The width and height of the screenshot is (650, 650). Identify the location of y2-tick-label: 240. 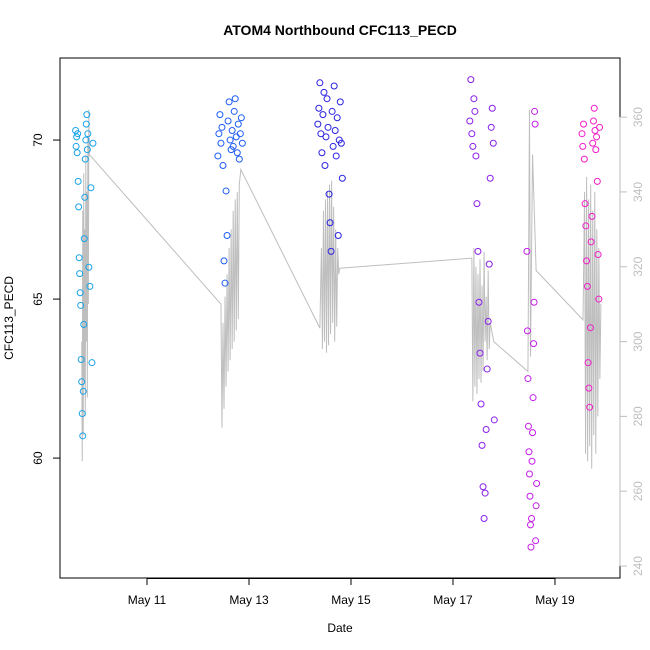
(638, 566).